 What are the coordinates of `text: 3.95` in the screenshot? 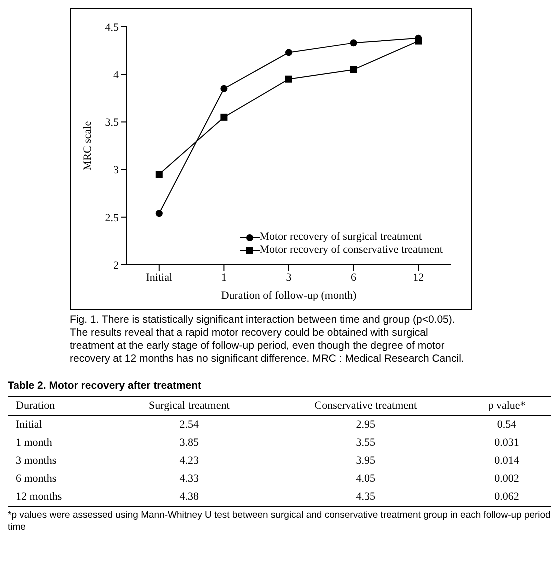 It's located at (366, 461).